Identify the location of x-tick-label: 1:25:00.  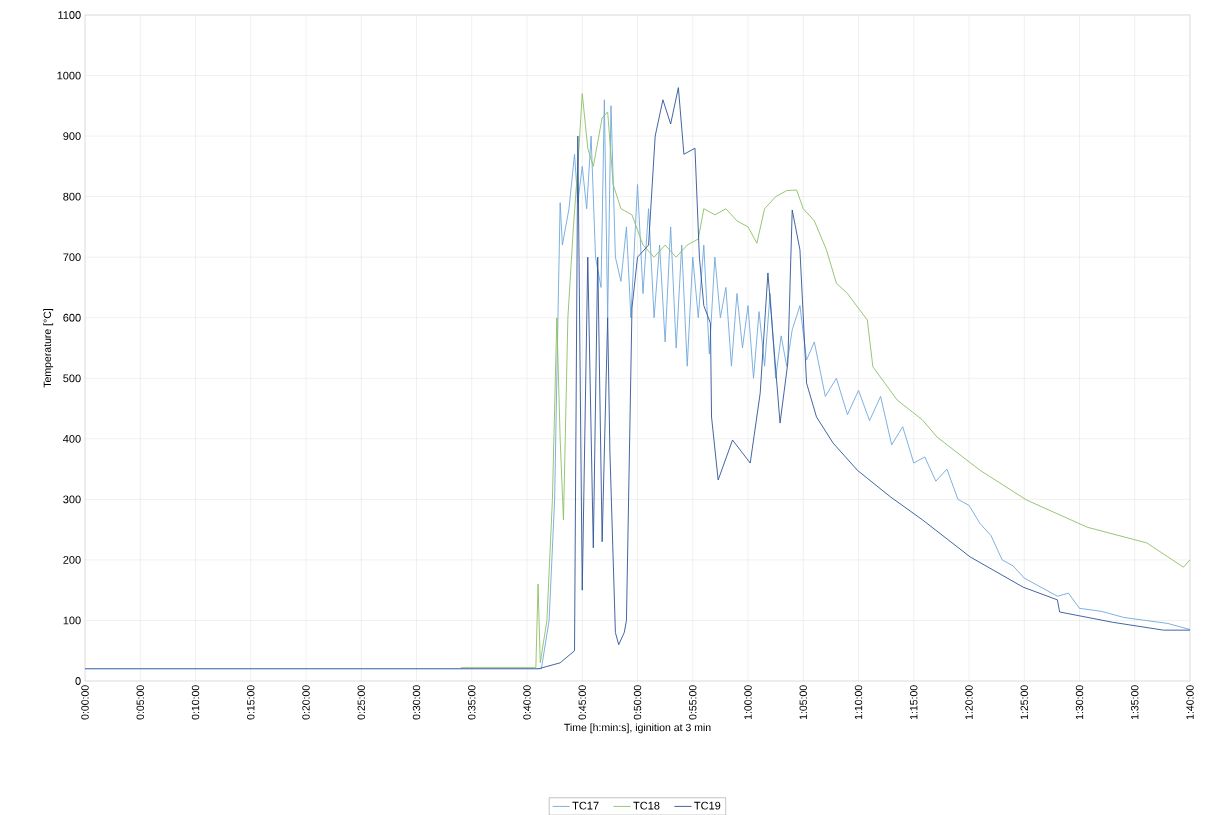
(1024, 702).